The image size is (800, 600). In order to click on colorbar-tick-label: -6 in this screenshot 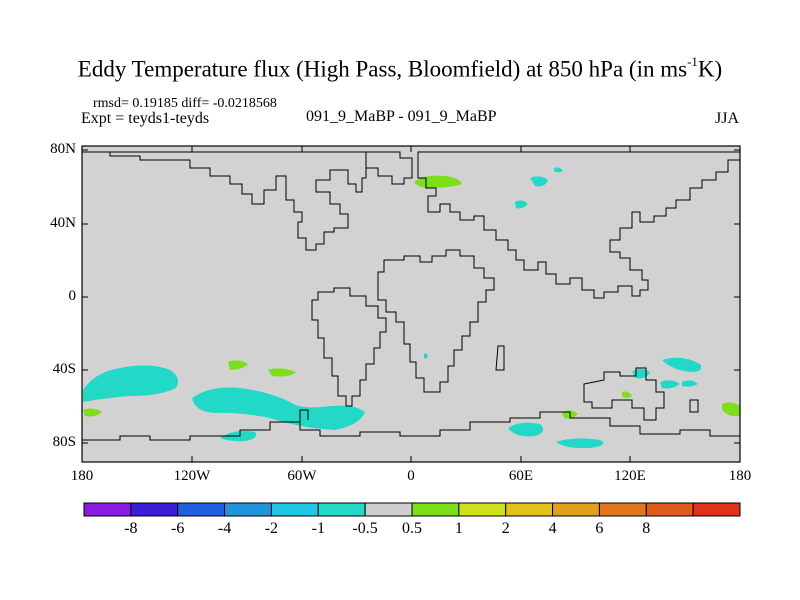, I will do `click(178, 528)`.